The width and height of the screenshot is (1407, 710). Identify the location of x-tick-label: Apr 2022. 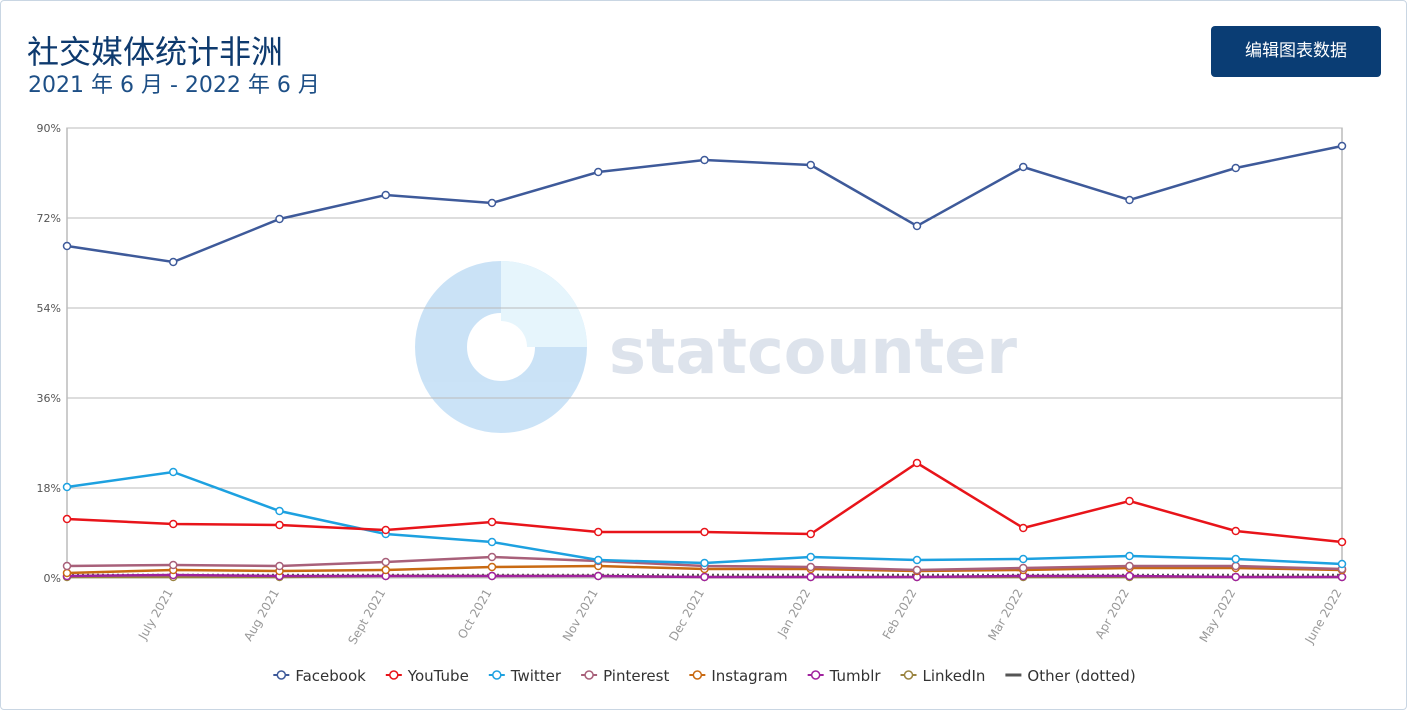
(1112, 614).